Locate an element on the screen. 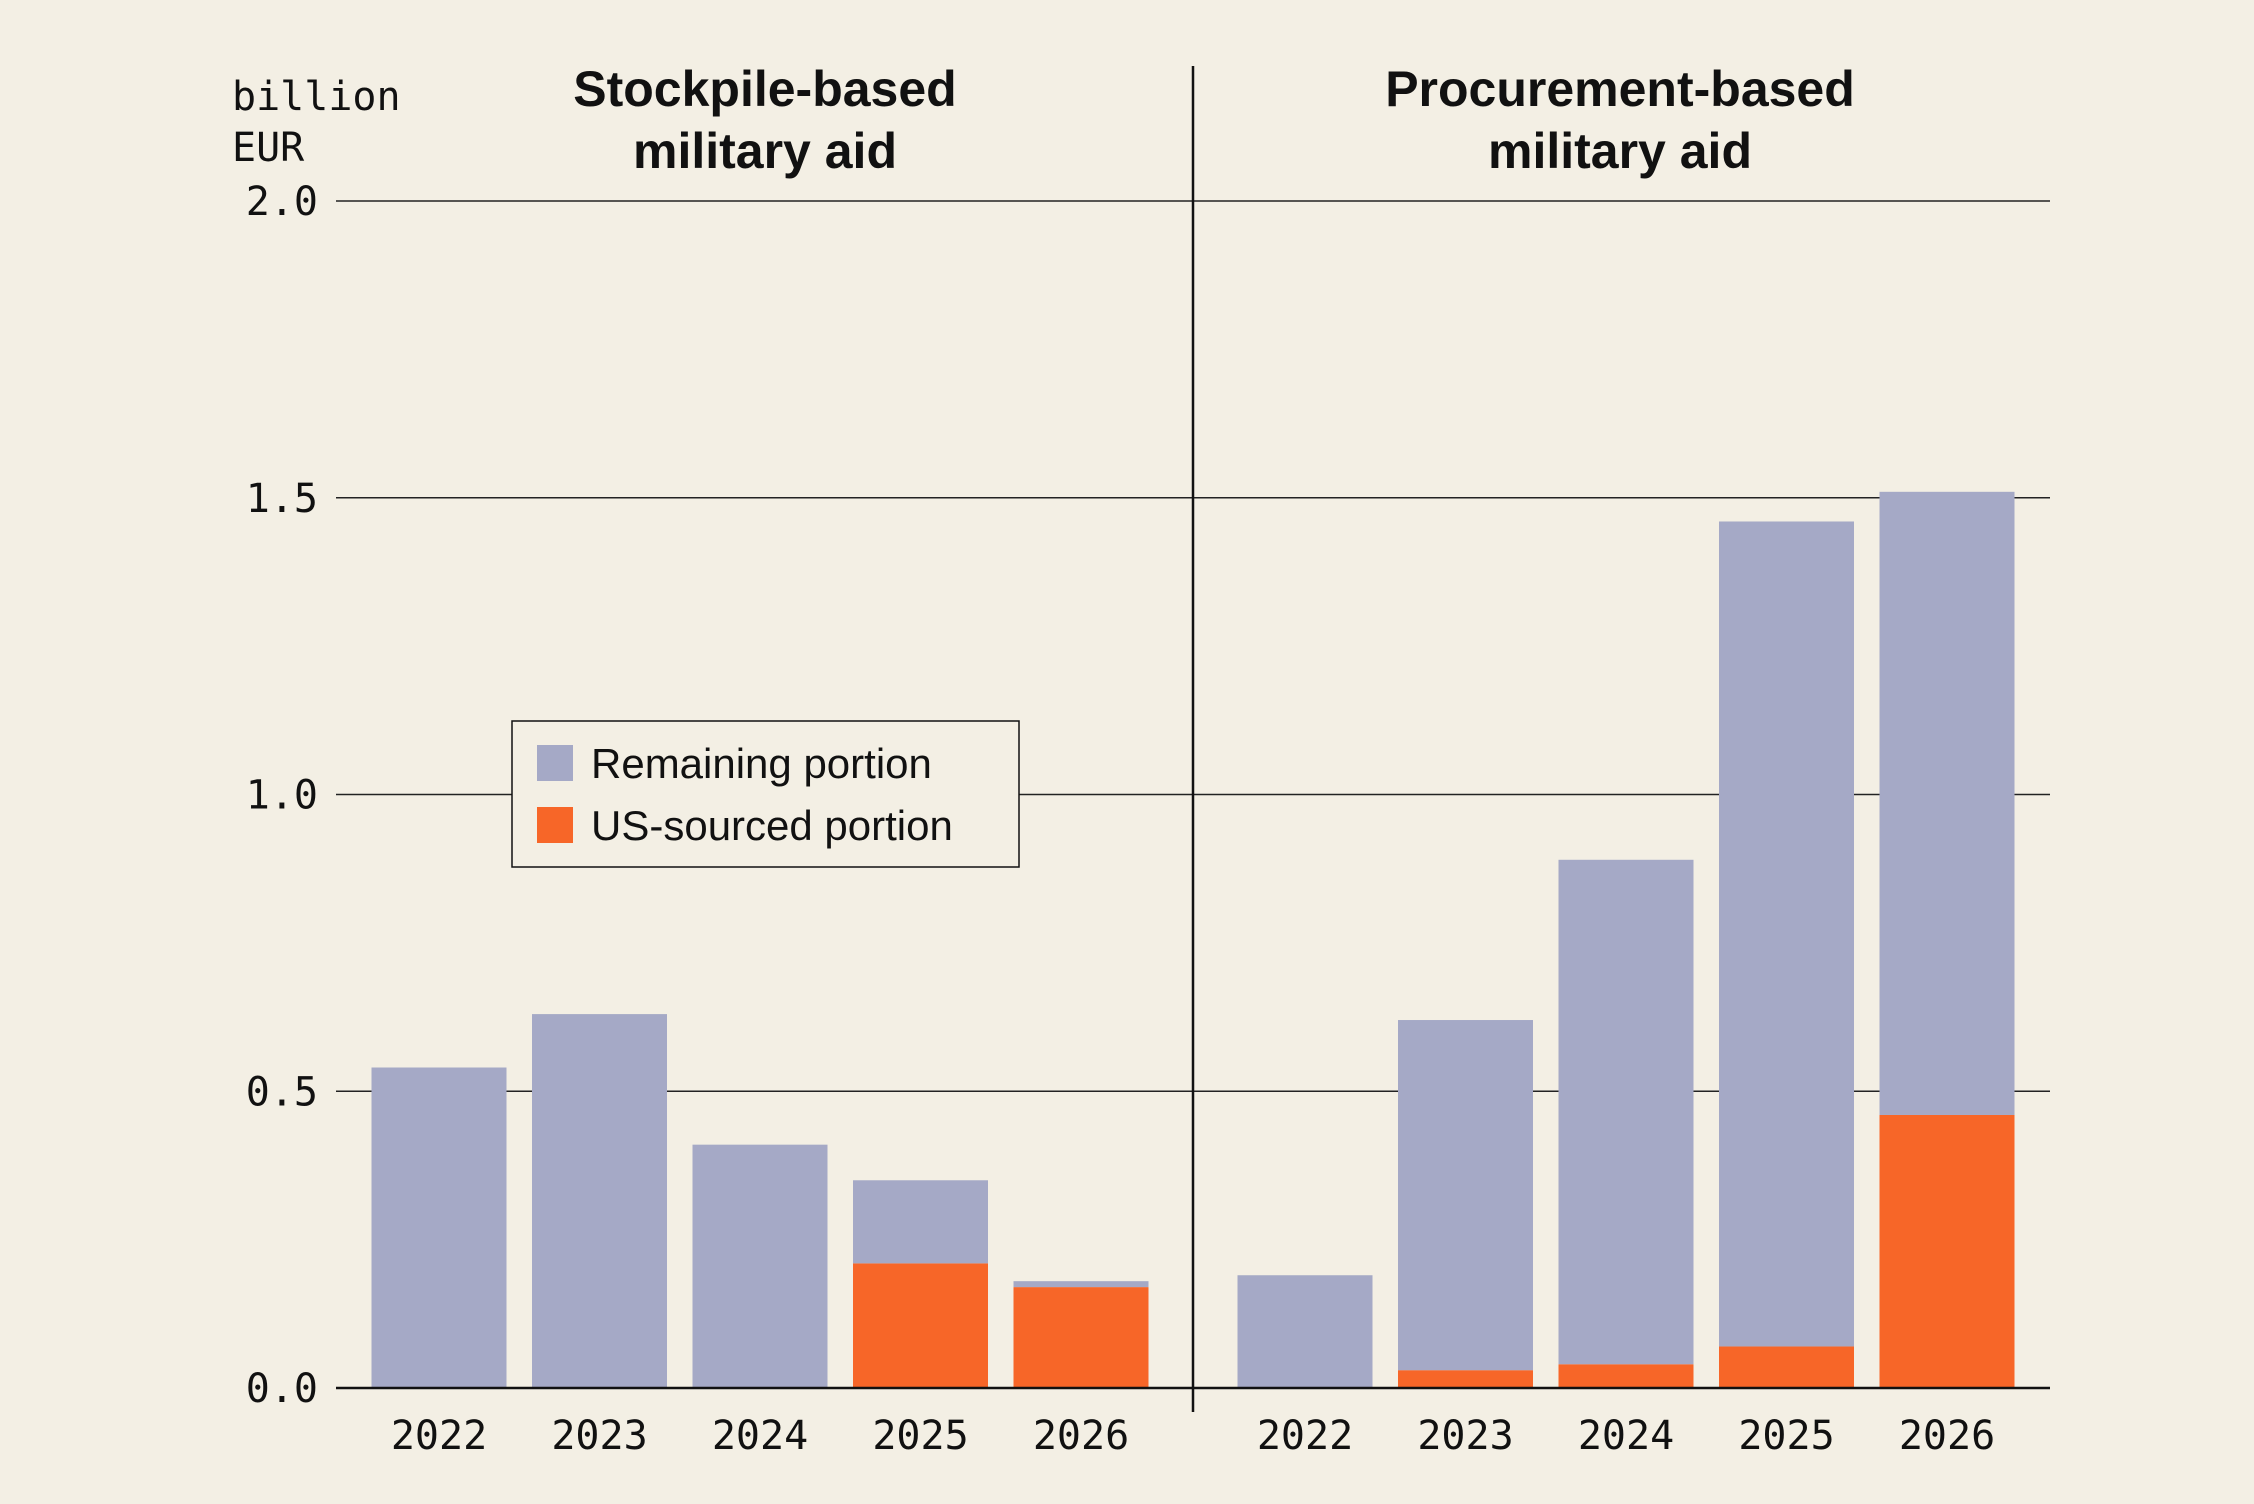  unit-label-line-1: billion is located at coordinates (316, 97).